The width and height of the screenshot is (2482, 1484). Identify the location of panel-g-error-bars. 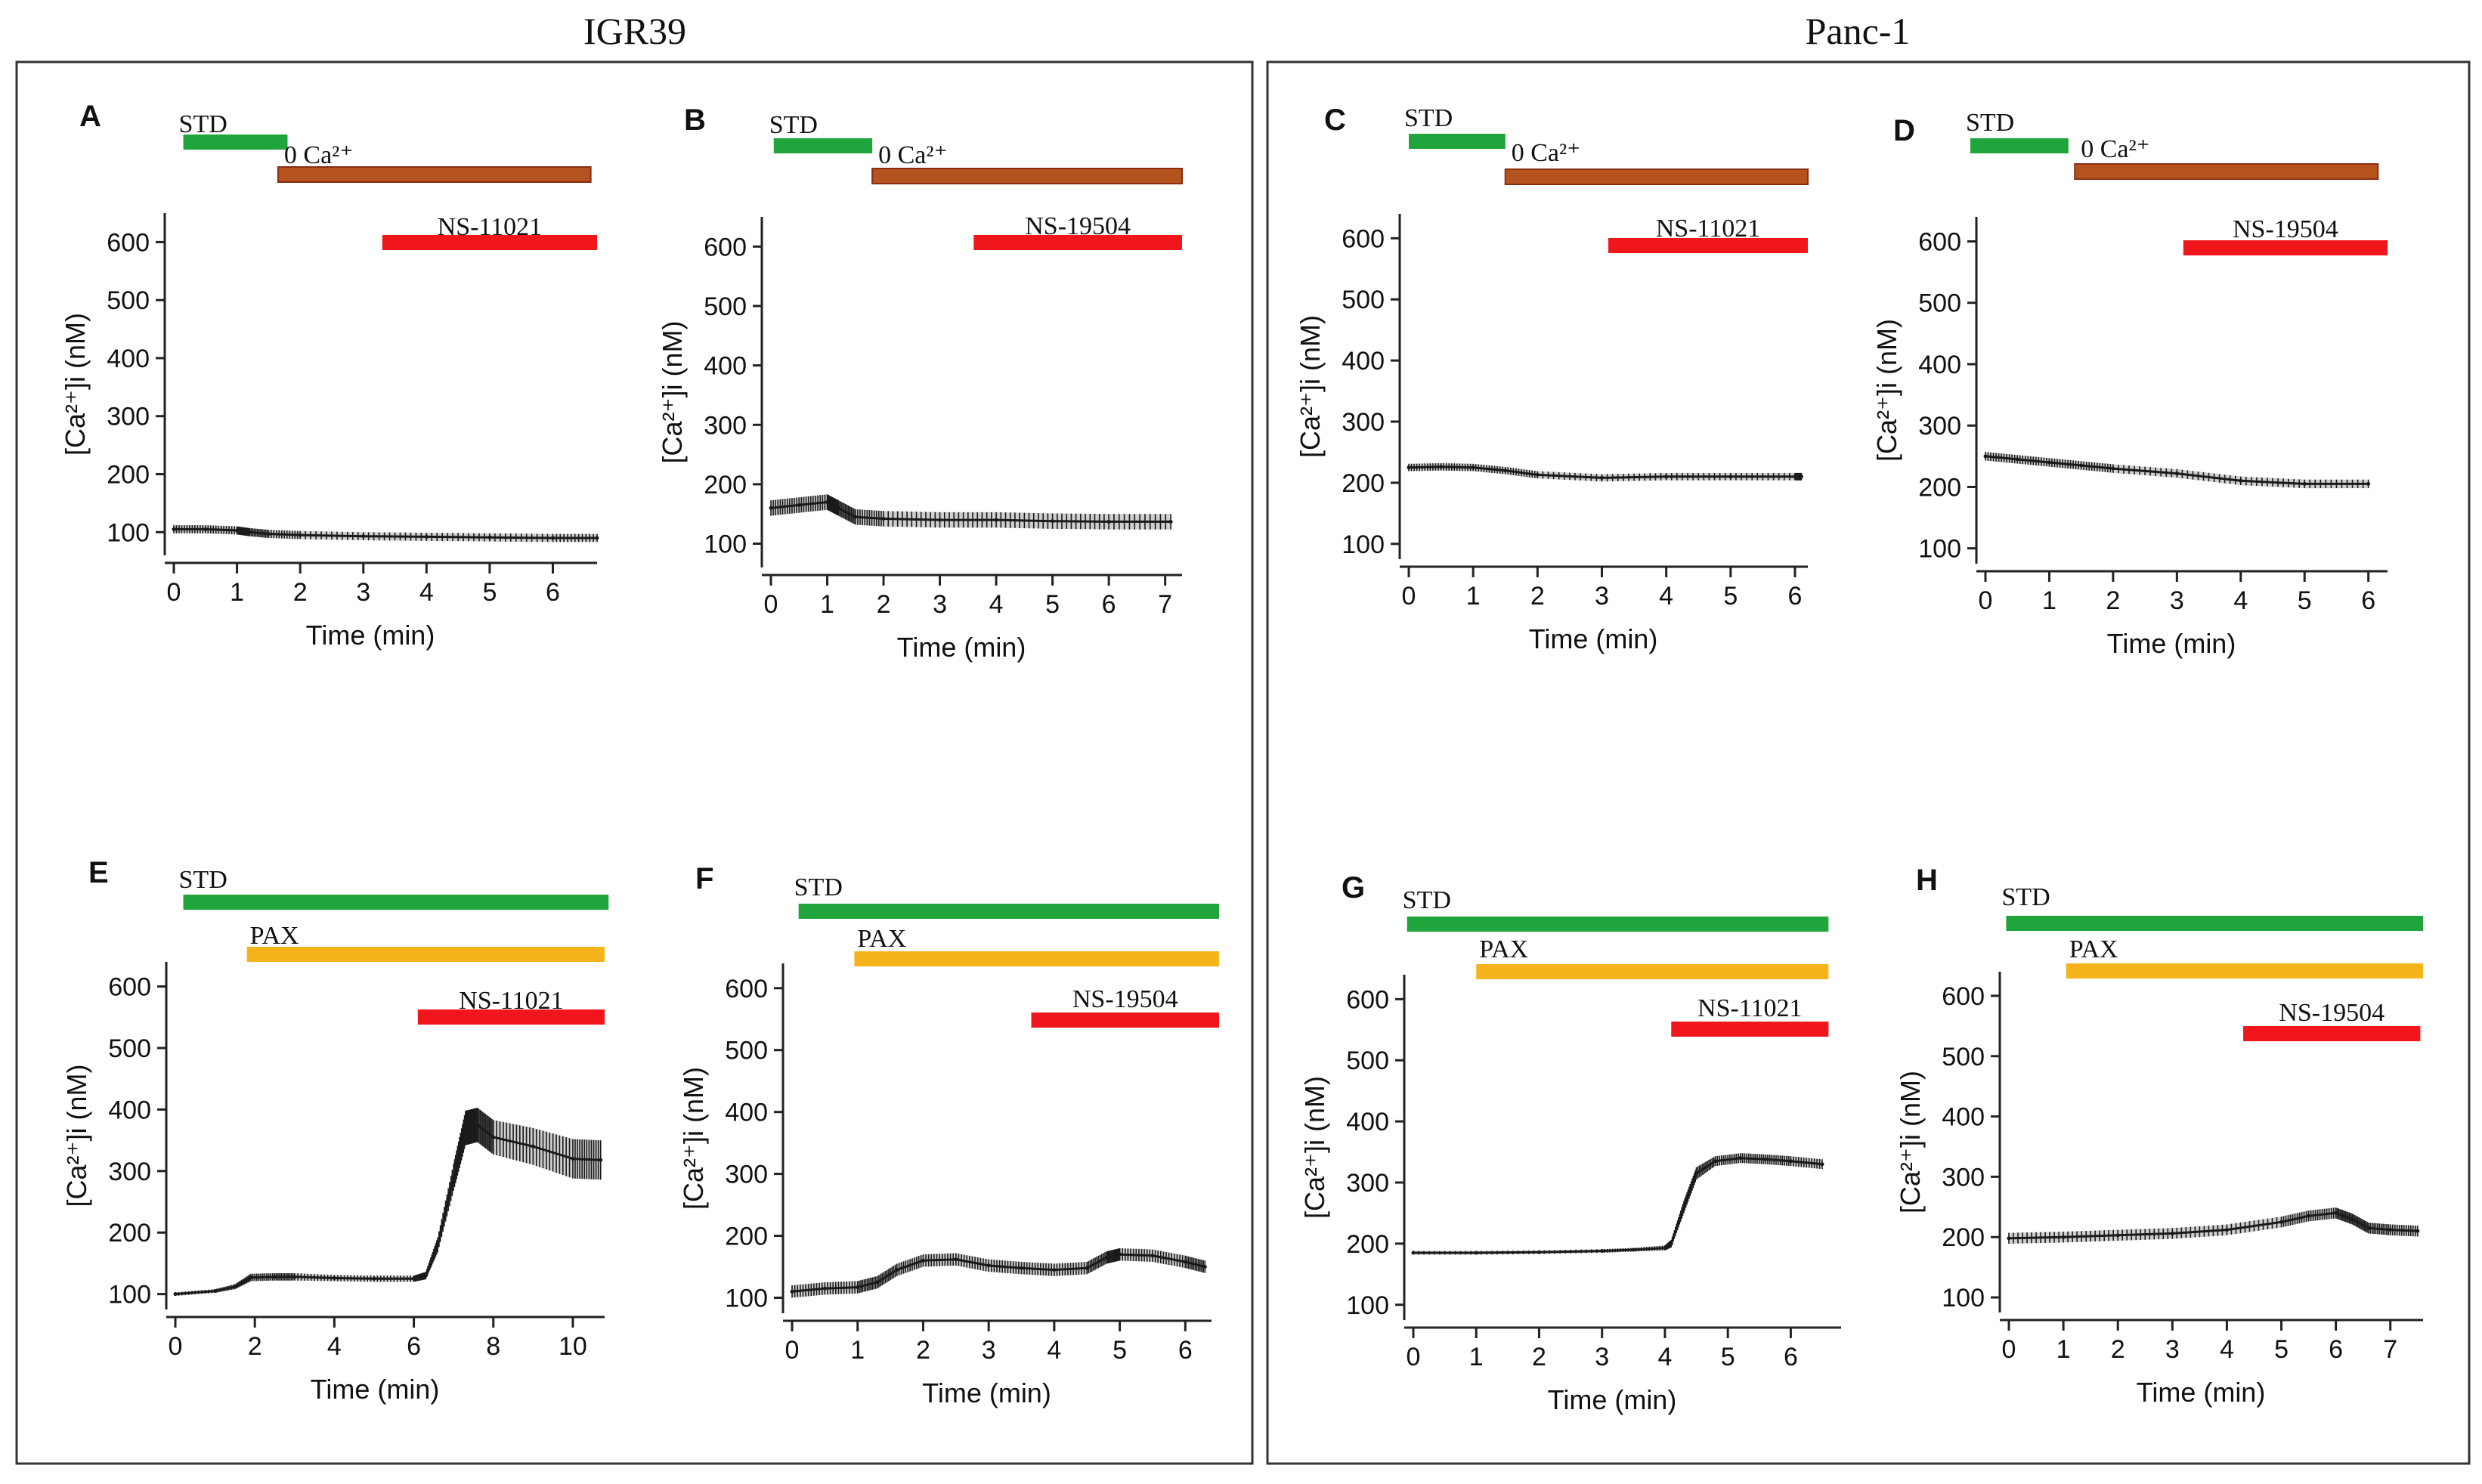
(1618, 1204).